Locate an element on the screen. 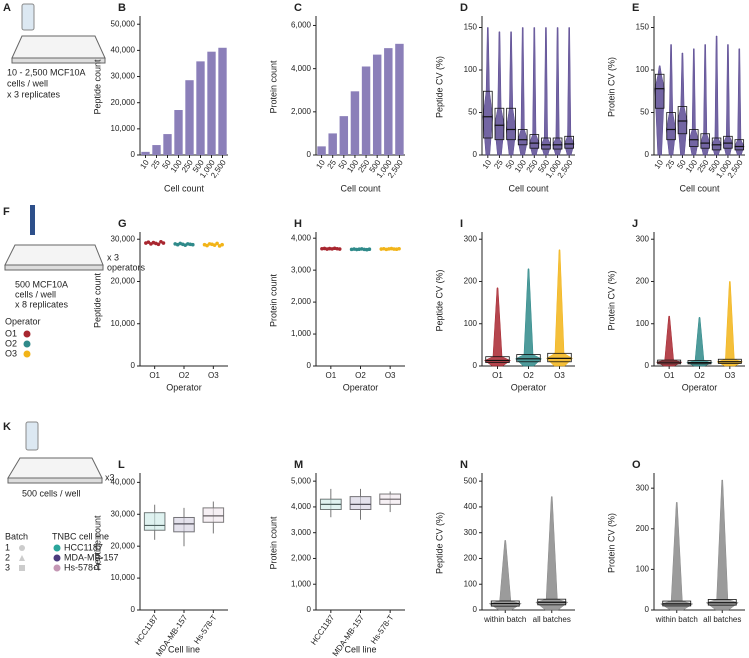 Image resolution: width=749 pixels, height=658 pixels. panel-letter: H is located at coordinates (298, 224).